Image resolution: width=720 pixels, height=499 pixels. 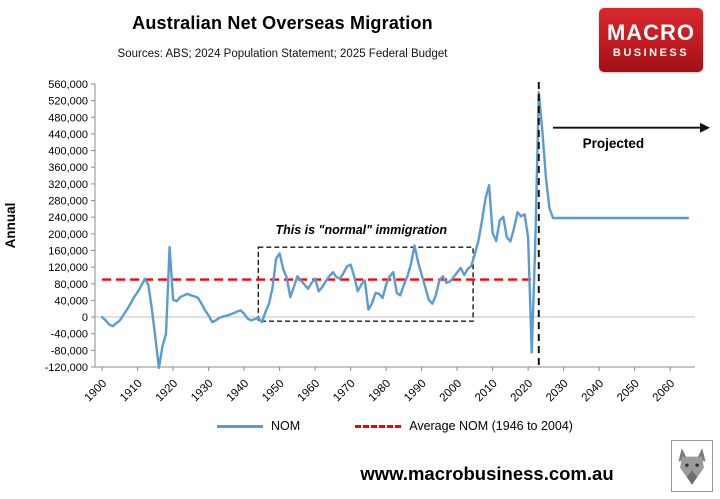 What do you see at coordinates (273, 391) in the screenshot?
I see `x-tick-label: 1950` at bounding box center [273, 391].